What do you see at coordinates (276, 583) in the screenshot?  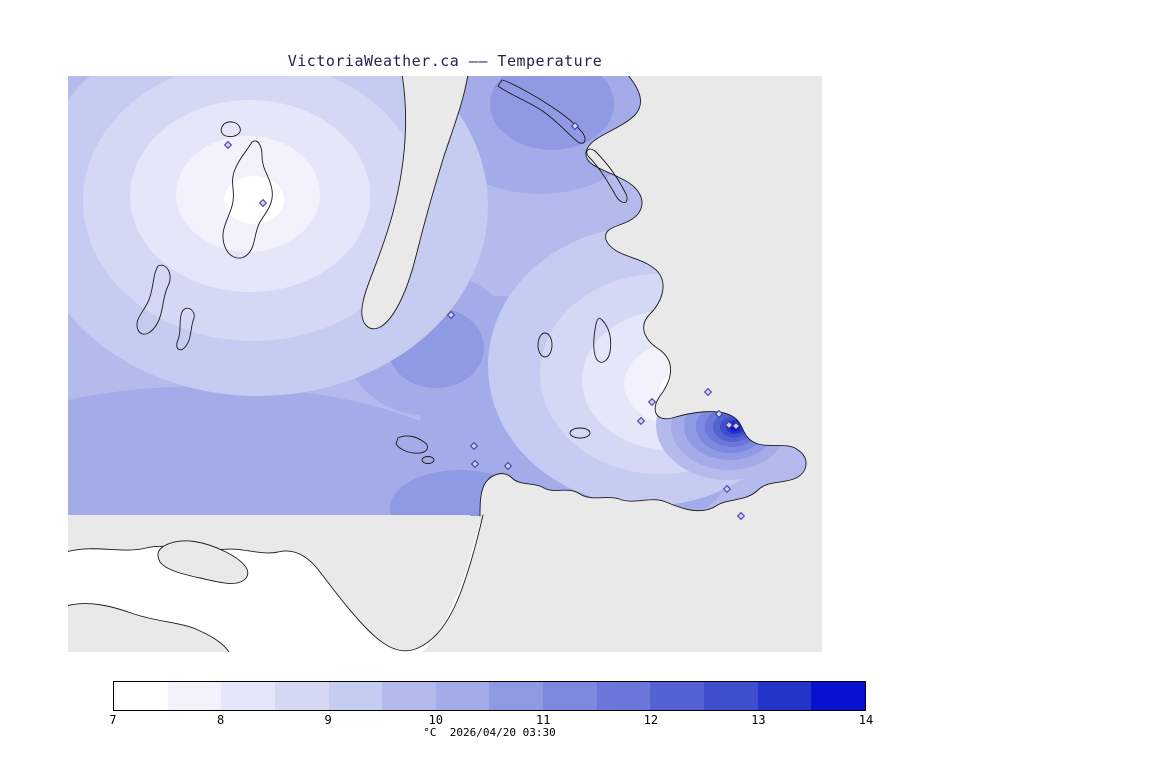 I see `south-coastline` at bounding box center [276, 583].